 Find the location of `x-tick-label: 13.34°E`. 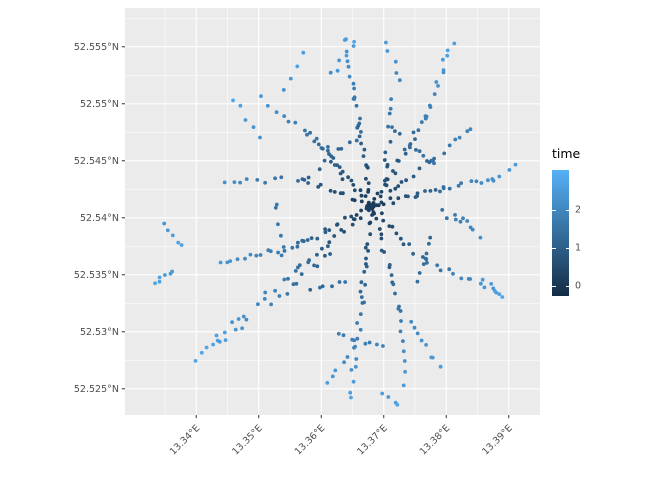

x-tick-label: 13.34°E is located at coordinates (185, 440).